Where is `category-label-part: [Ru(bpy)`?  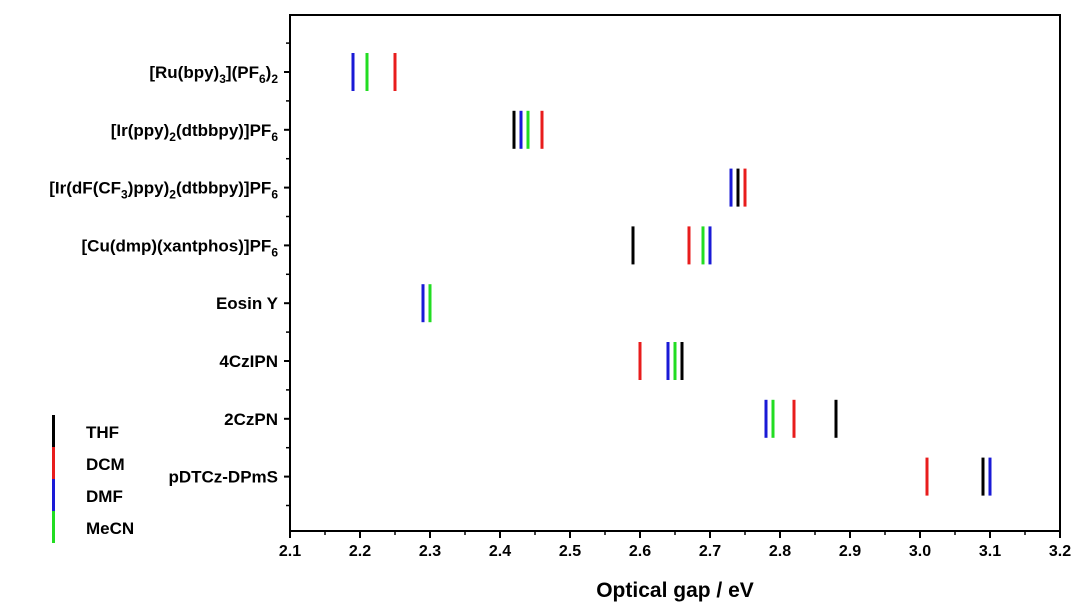 category-label-part: [Ru(bpy) is located at coordinates (184, 72).